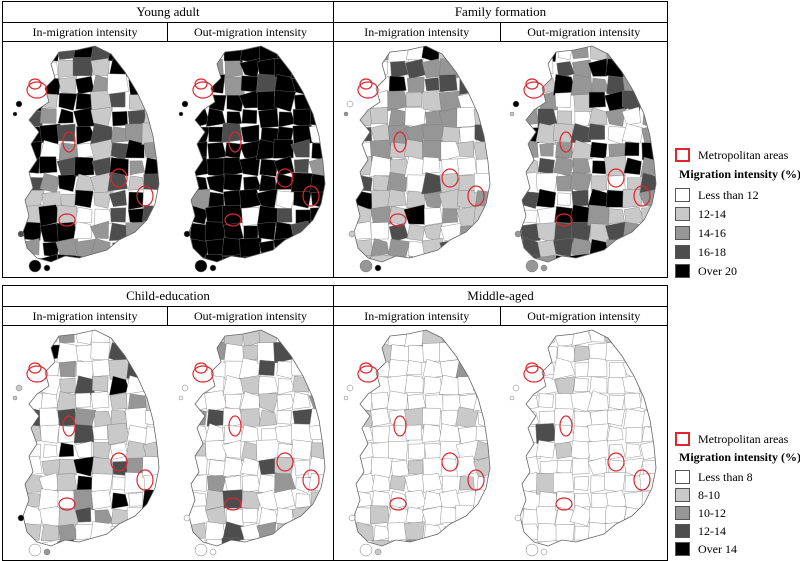 The image size is (800, 561). I want to click on legend-title: Migration intensity (%), so click(739, 174).